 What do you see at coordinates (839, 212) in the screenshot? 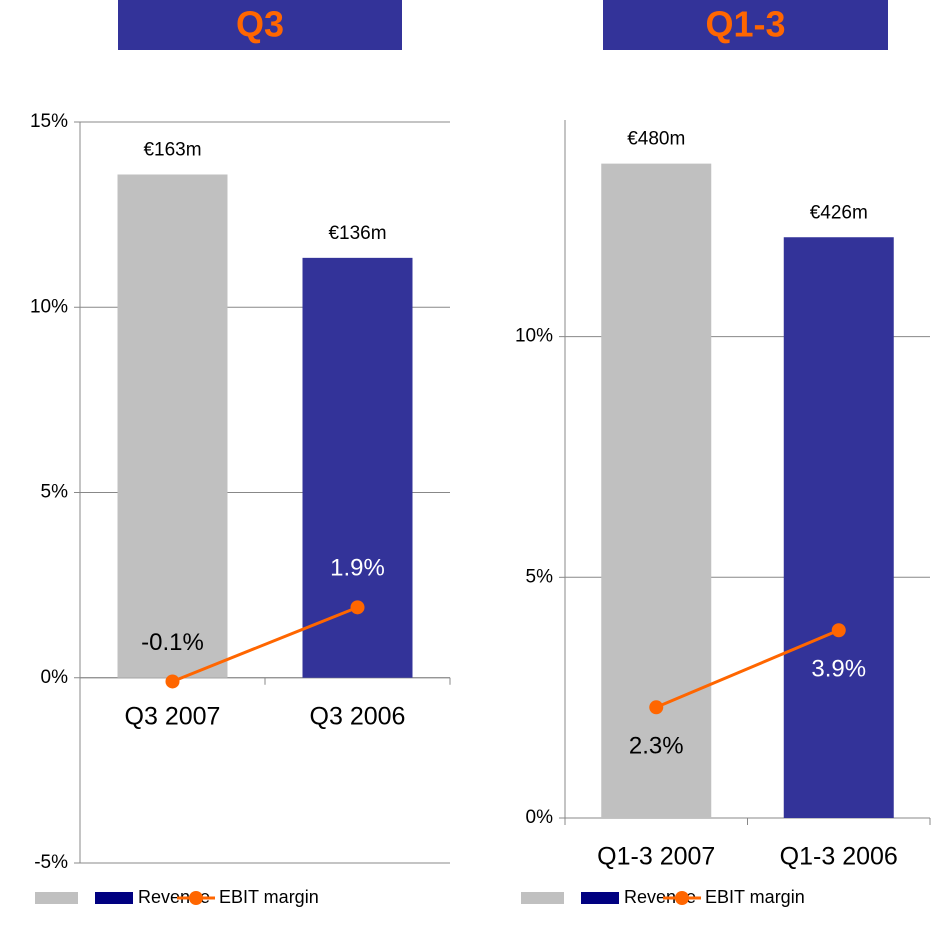
I see `bar-label: €426m` at bounding box center [839, 212].